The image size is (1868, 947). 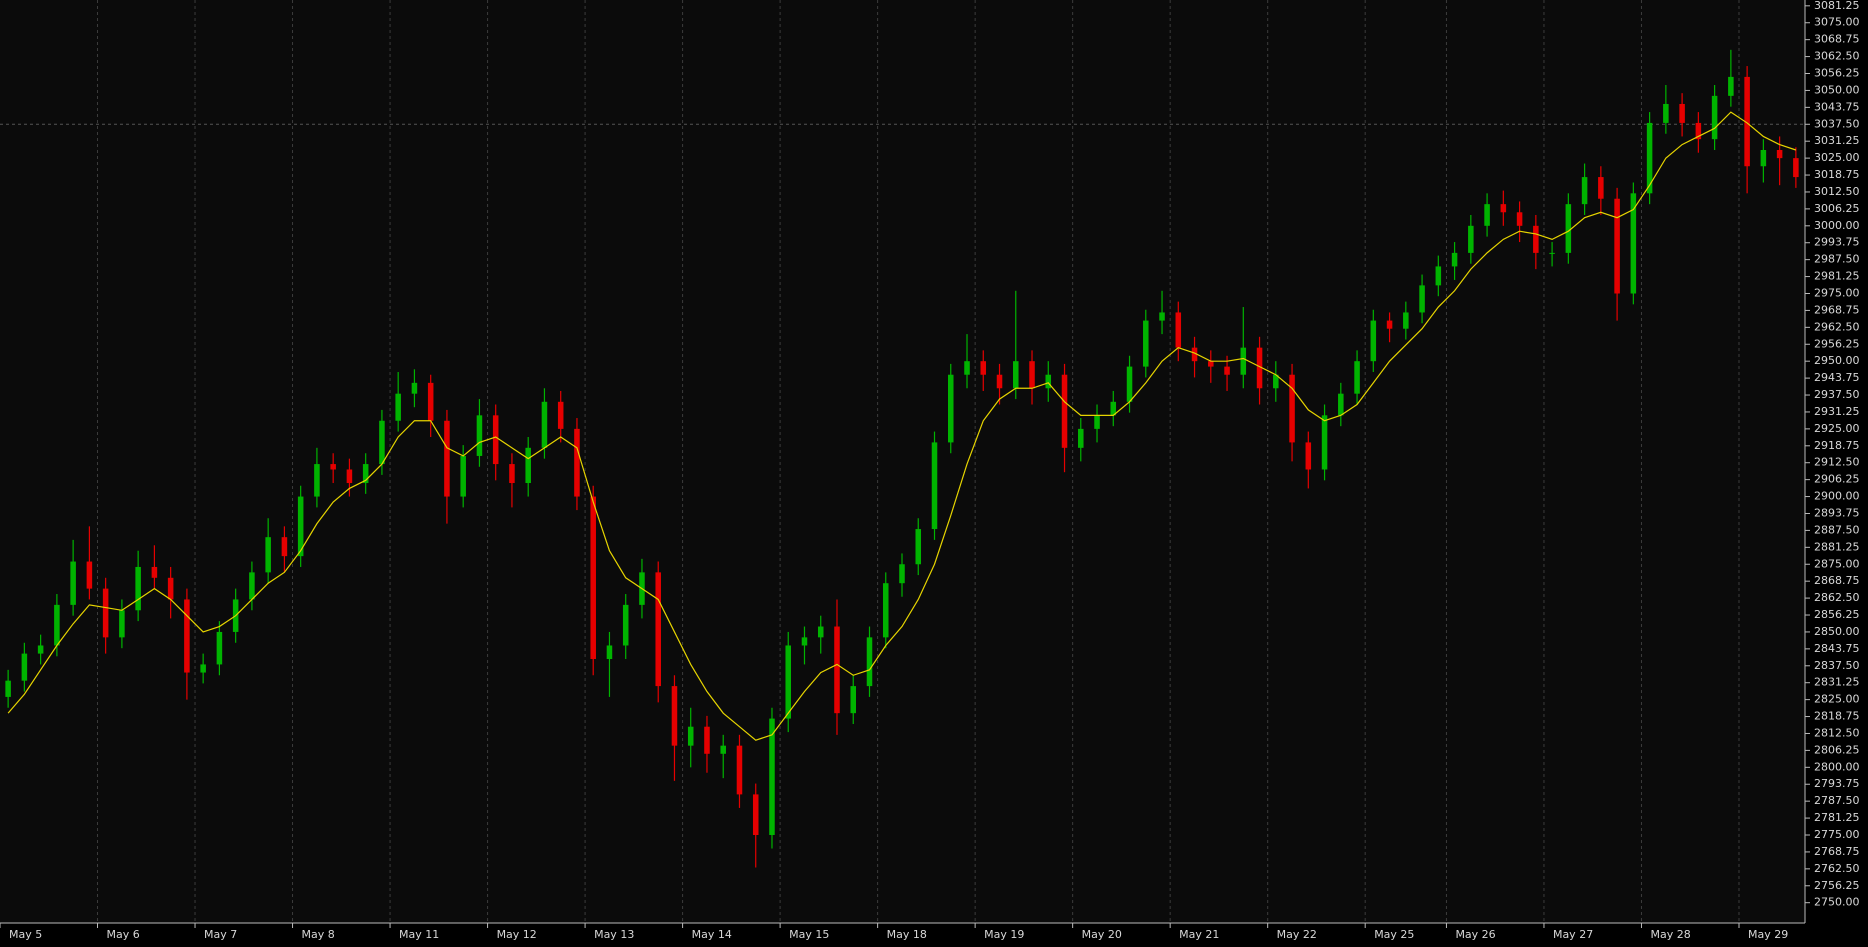 I want to click on x-tick-label: May 12, so click(x=517, y=934).